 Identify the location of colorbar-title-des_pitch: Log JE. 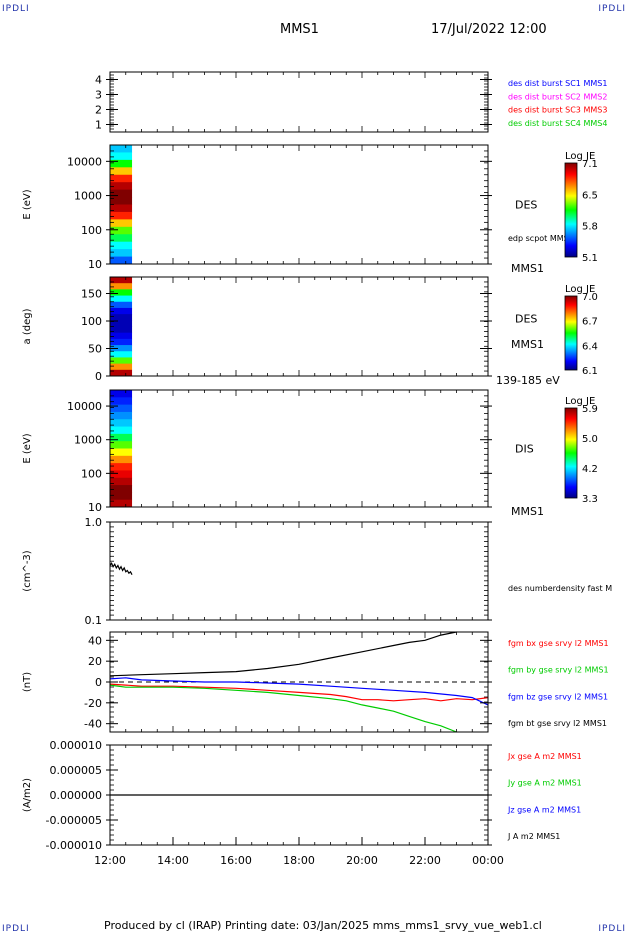
(580, 289).